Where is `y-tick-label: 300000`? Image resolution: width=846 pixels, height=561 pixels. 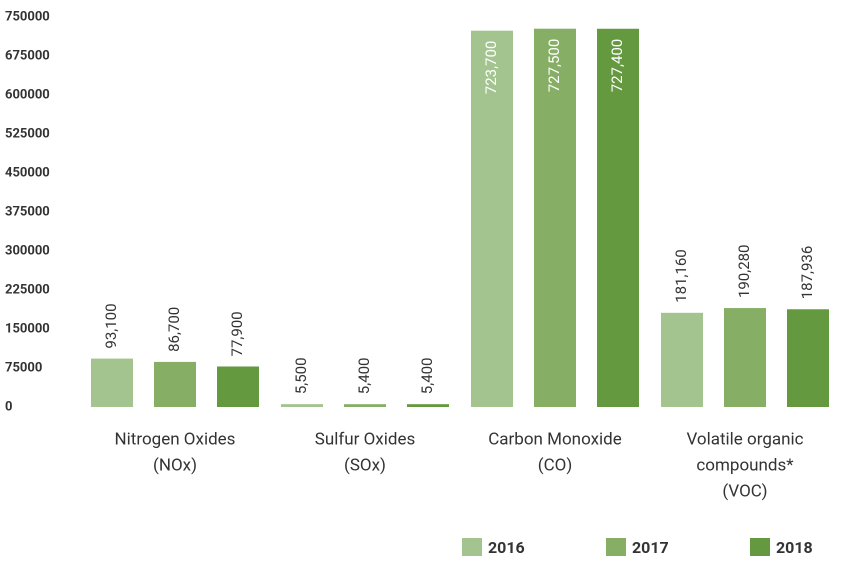 y-tick-label: 300000 is located at coordinates (27, 250).